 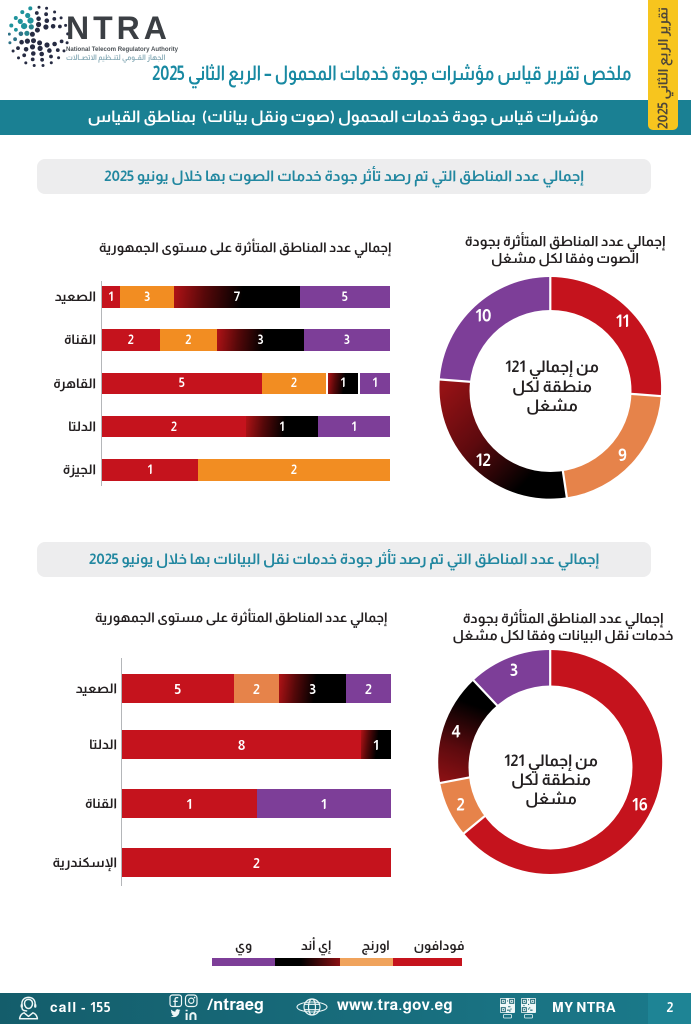 I want to click on svg-text: 2, so click(x=460, y=804).